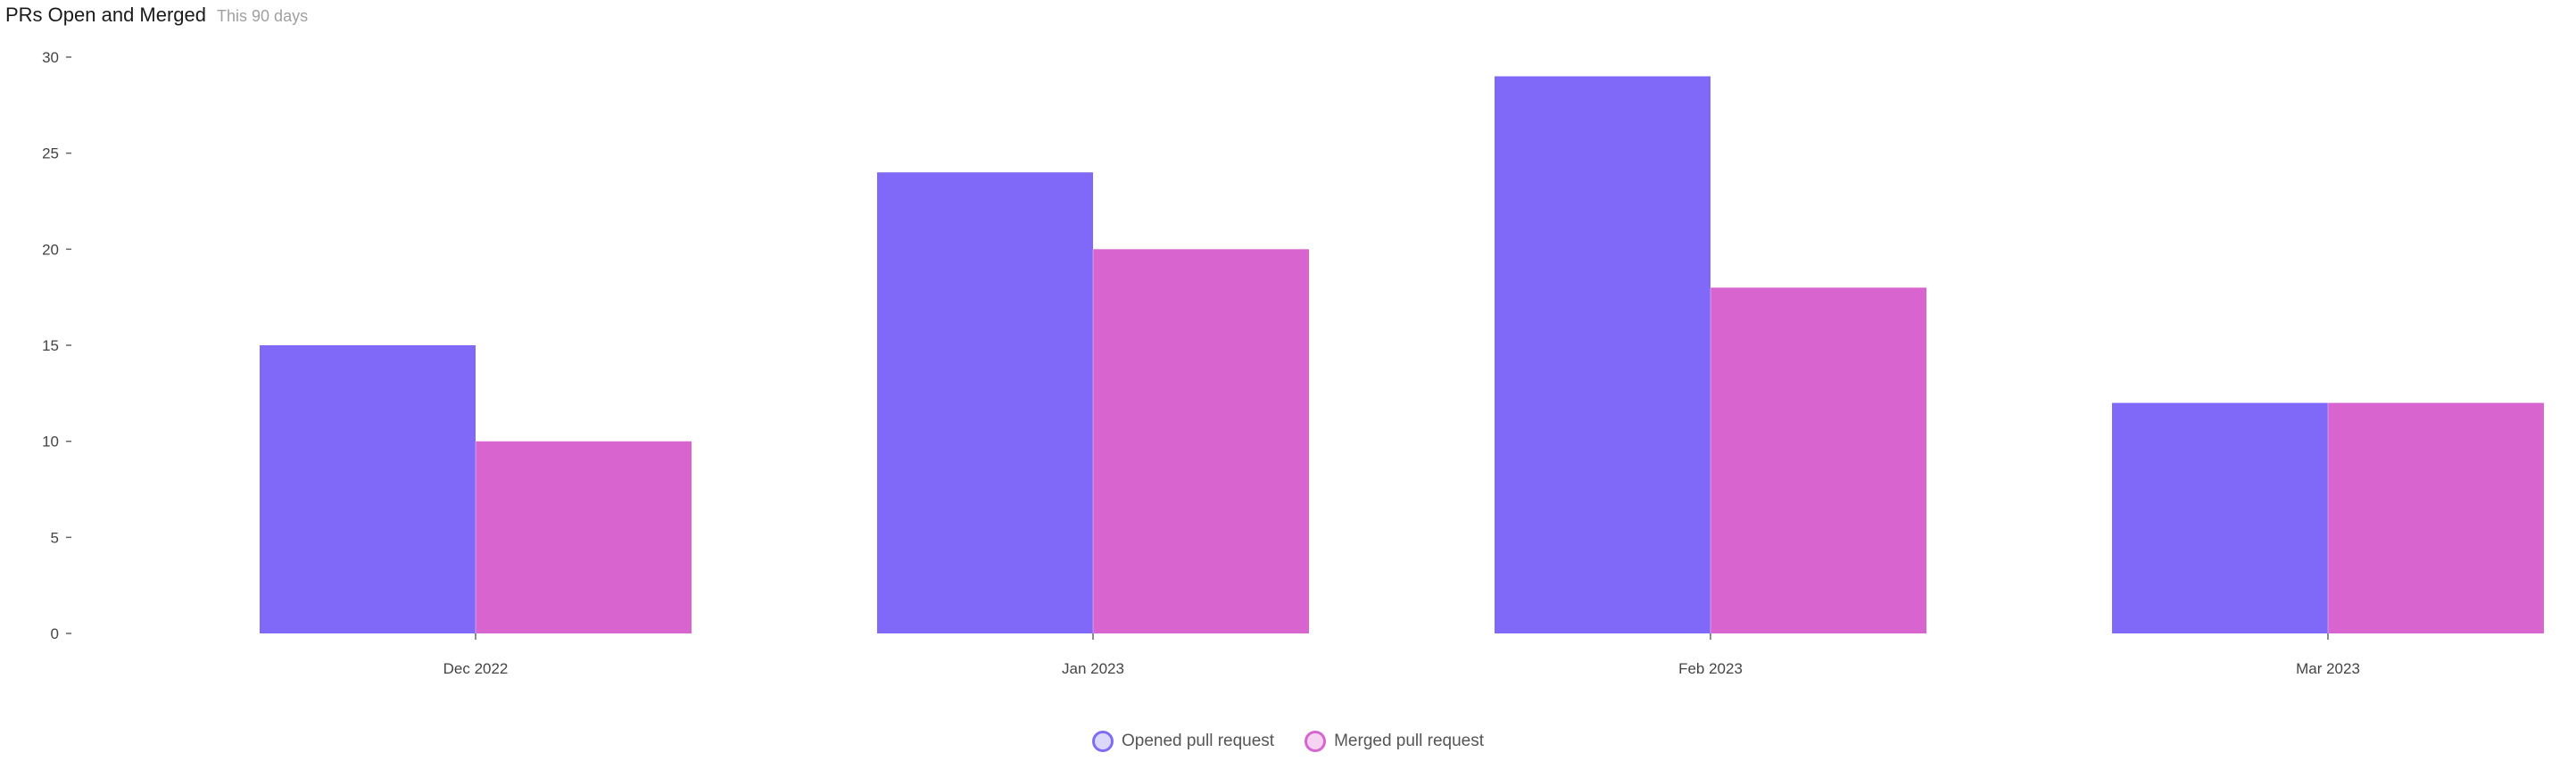 This screenshot has height=761, width=2576. I want to click on x-tick-label-jan-2023: Jan 2023, so click(1093, 668).